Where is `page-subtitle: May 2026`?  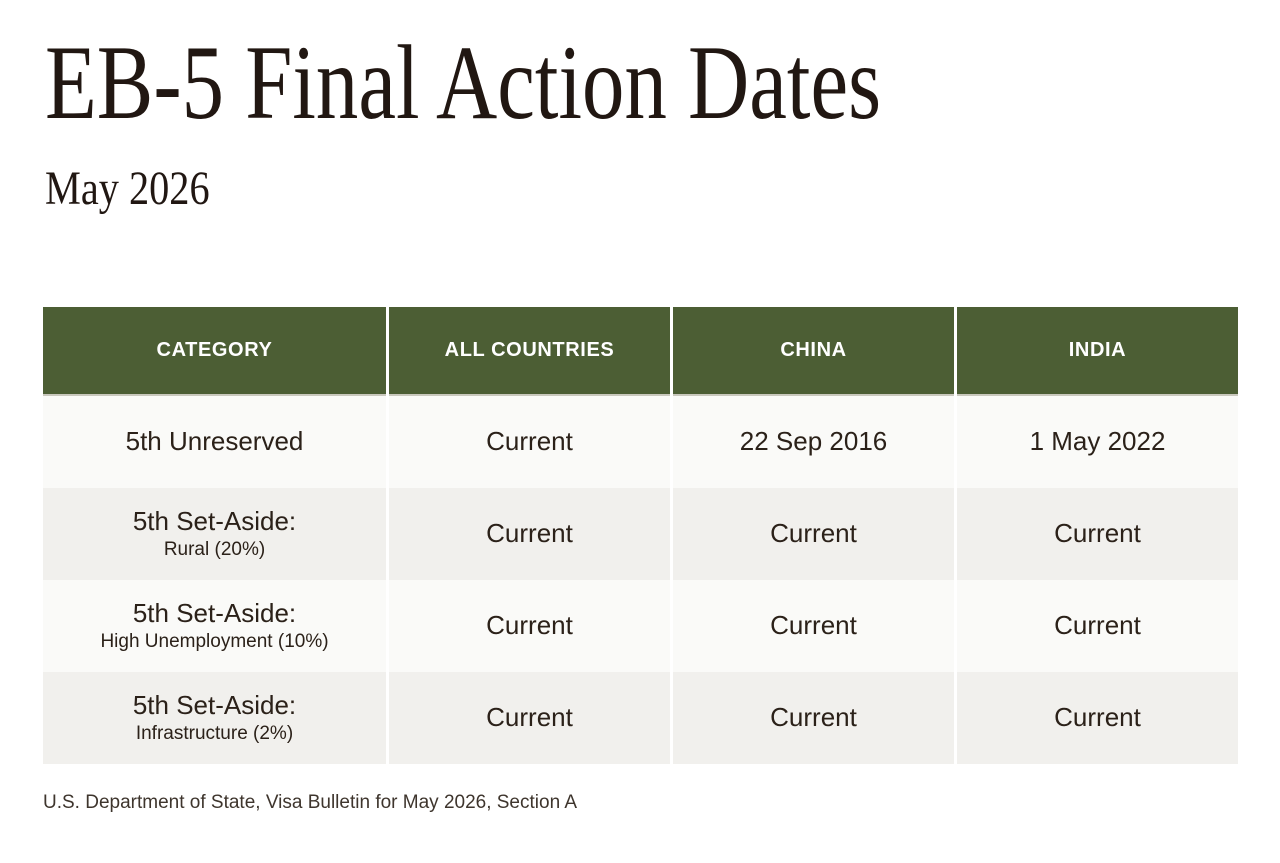
page-subtitle: May 2026 is located at coordinates (127, 188).